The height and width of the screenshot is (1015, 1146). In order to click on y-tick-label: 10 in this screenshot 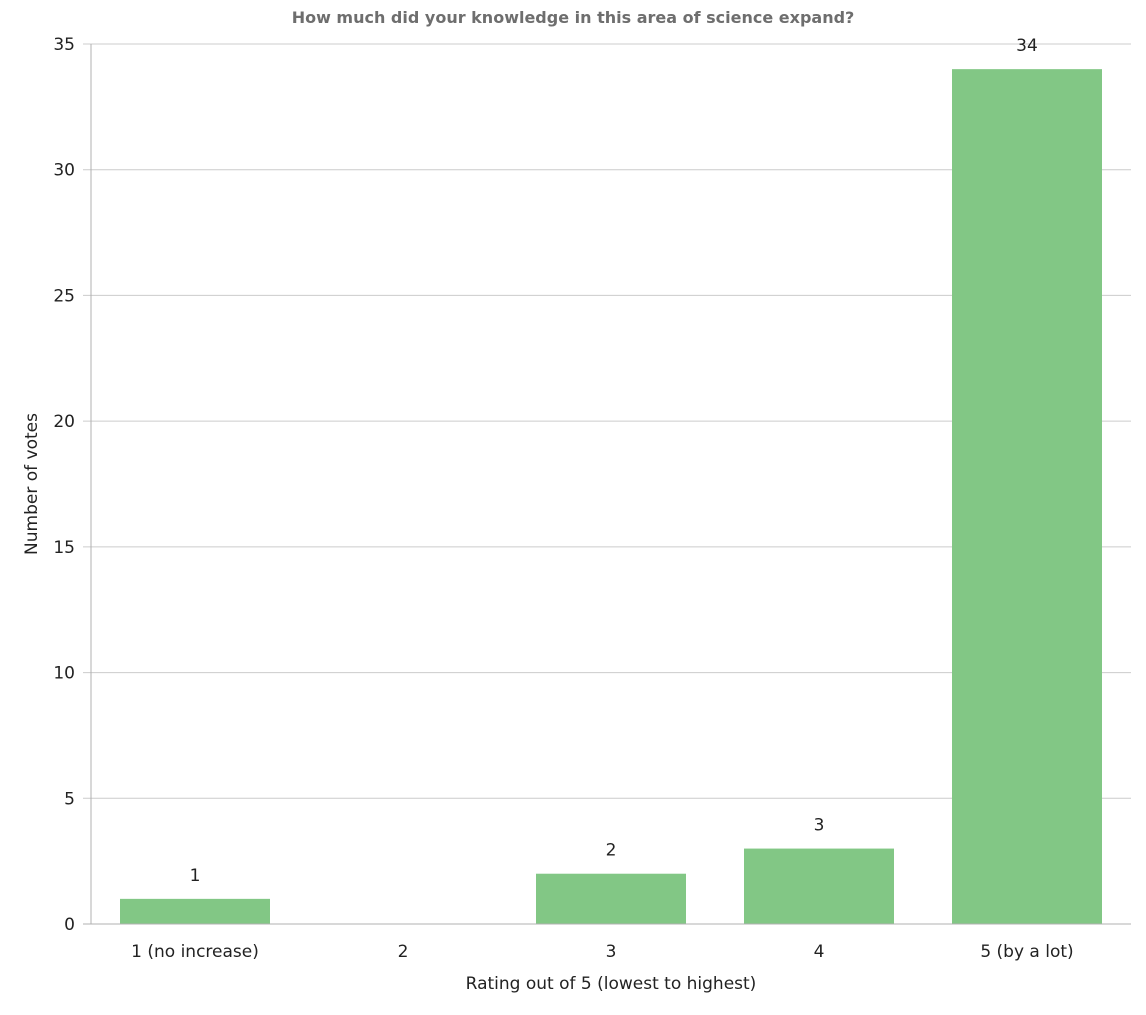, I will do `click(64, 674)`.